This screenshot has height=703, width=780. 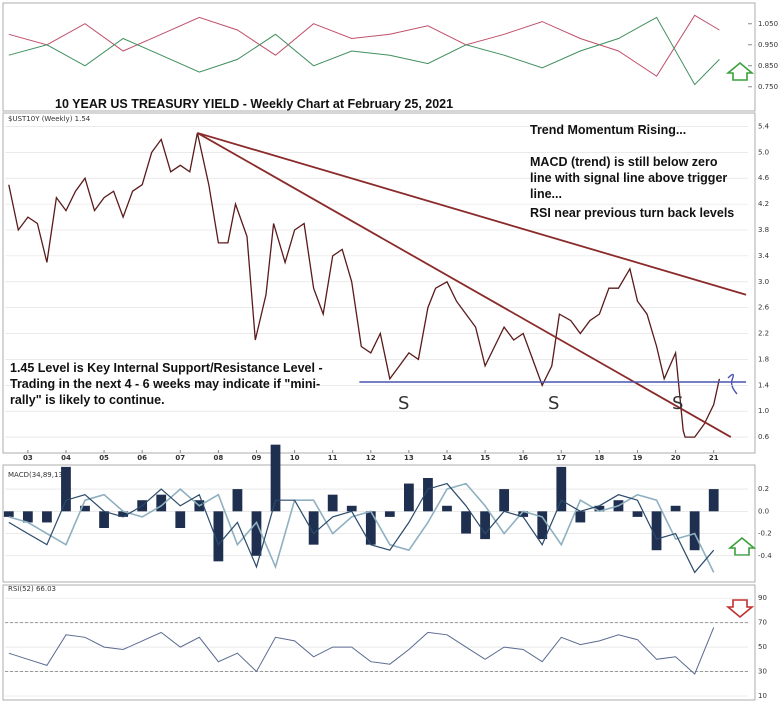 I want to click on hand-mark, so click(x=732, y=384).